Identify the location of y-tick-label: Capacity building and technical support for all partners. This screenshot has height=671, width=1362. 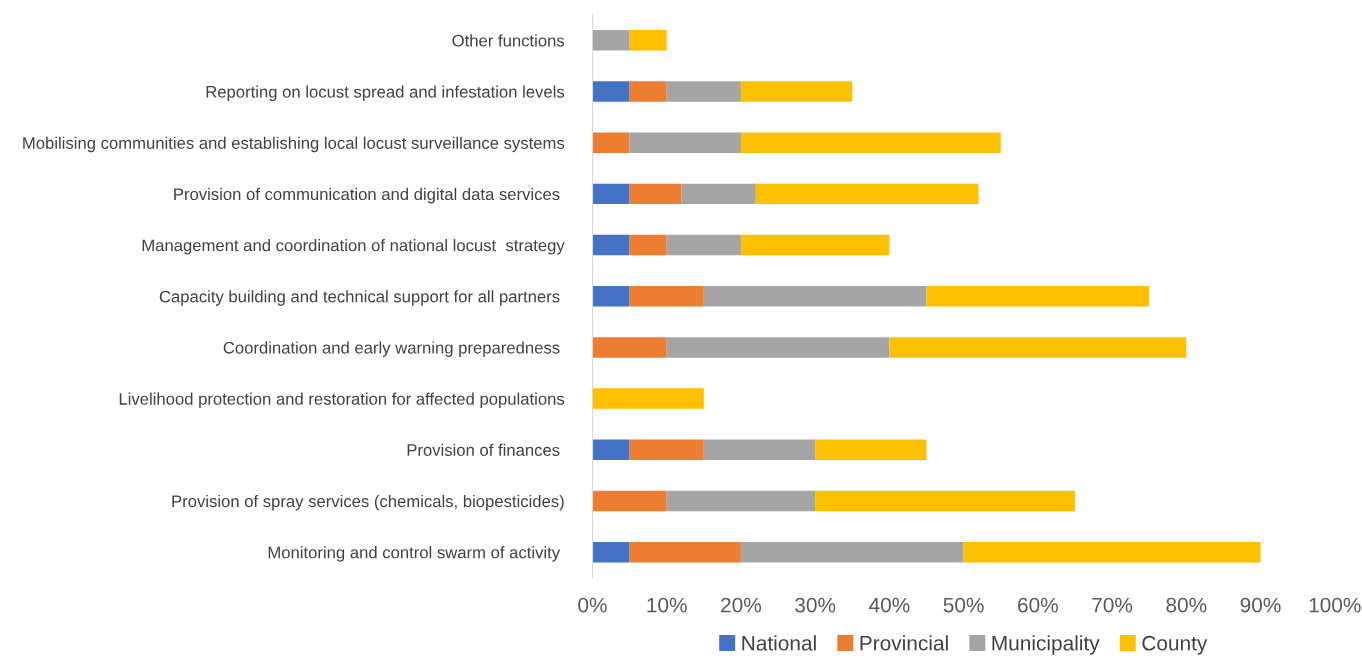
(359, 298).